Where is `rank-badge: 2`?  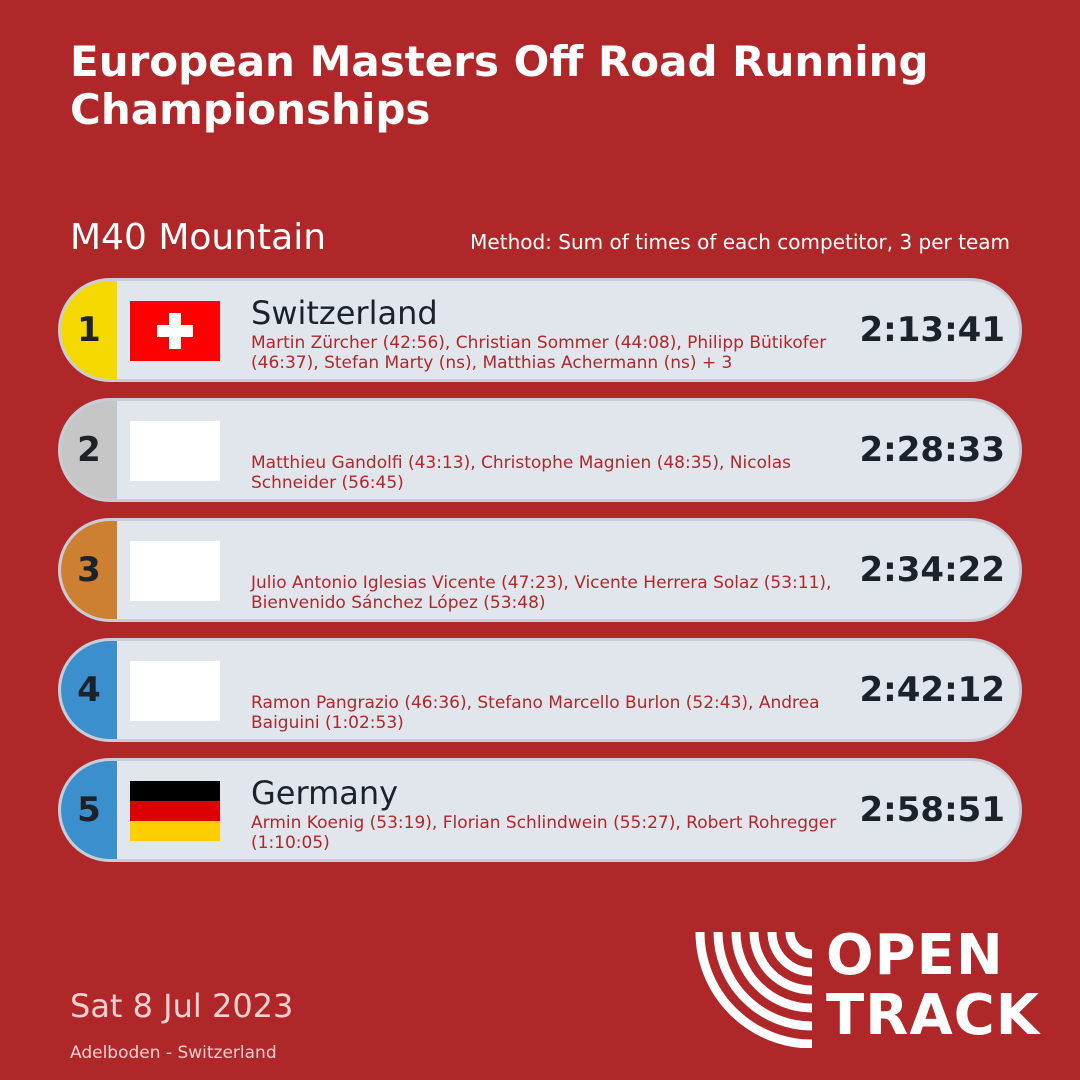 rank-badge: 2 is located at coordinates (89, 450).